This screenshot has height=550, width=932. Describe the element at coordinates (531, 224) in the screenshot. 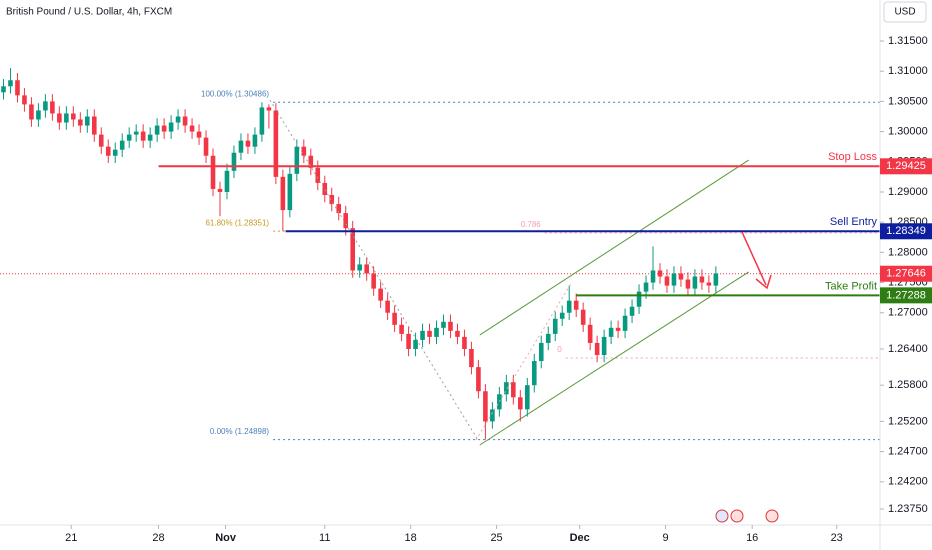

I see `fib-label: 0.786` at that location.